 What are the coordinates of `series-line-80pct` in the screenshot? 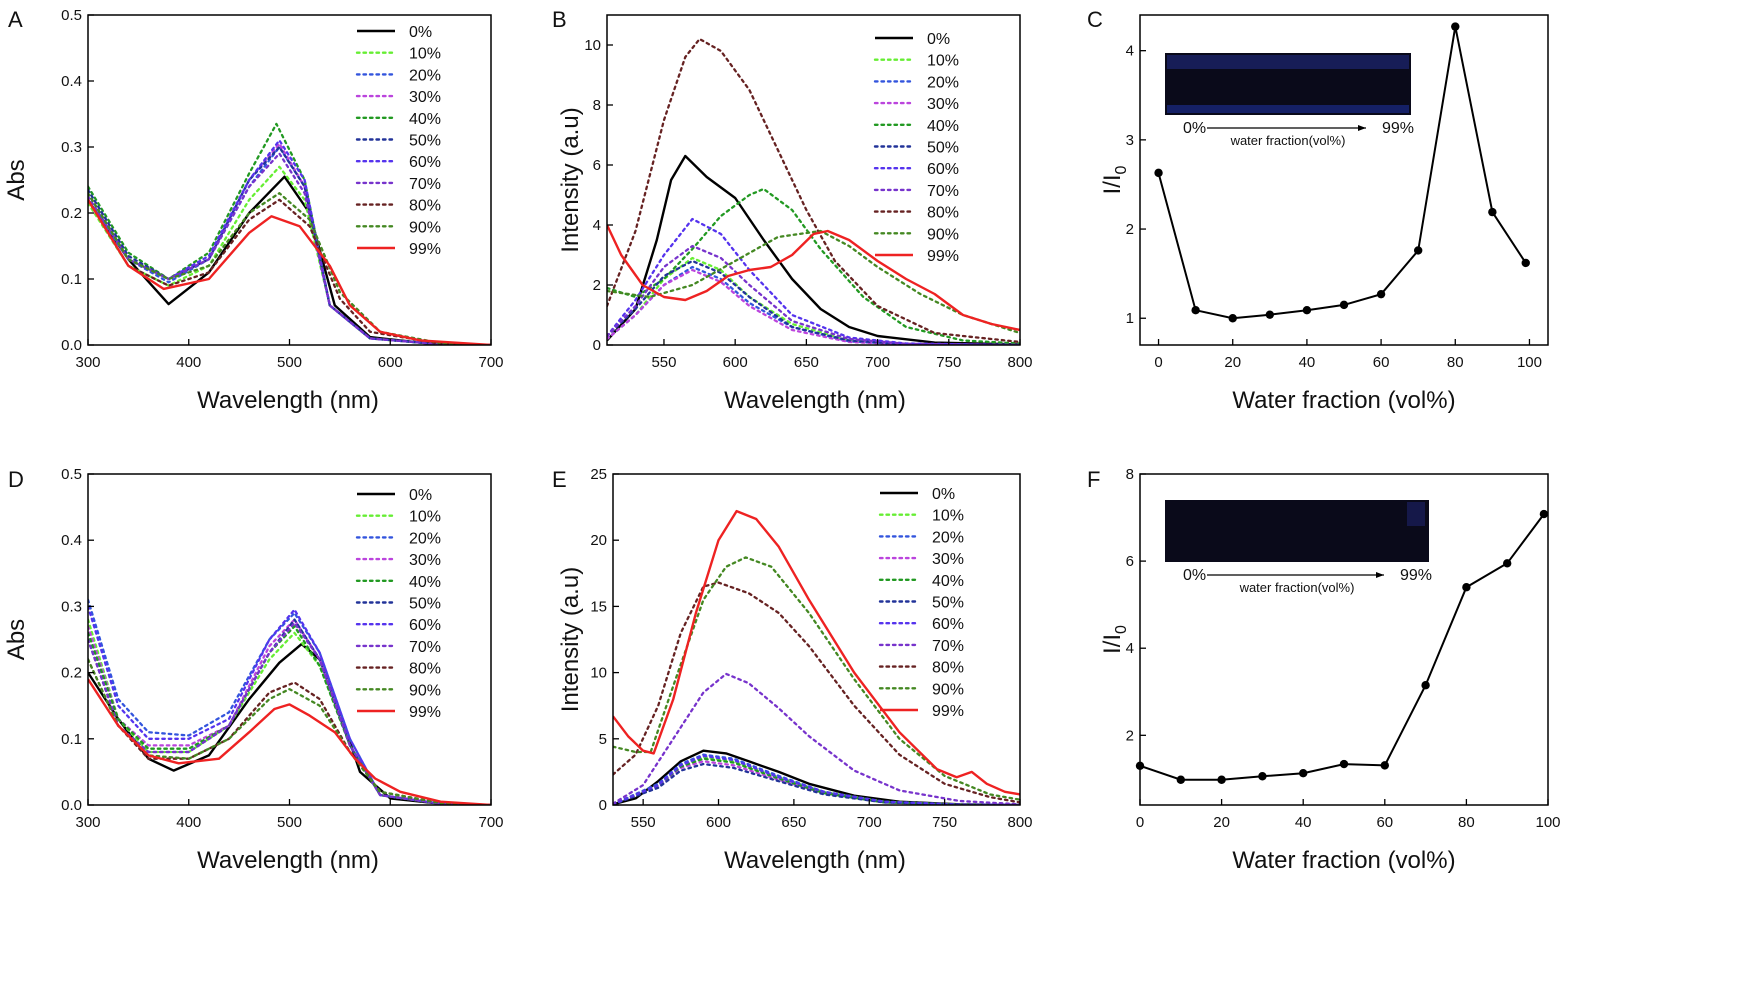 It's located at (813, 190).